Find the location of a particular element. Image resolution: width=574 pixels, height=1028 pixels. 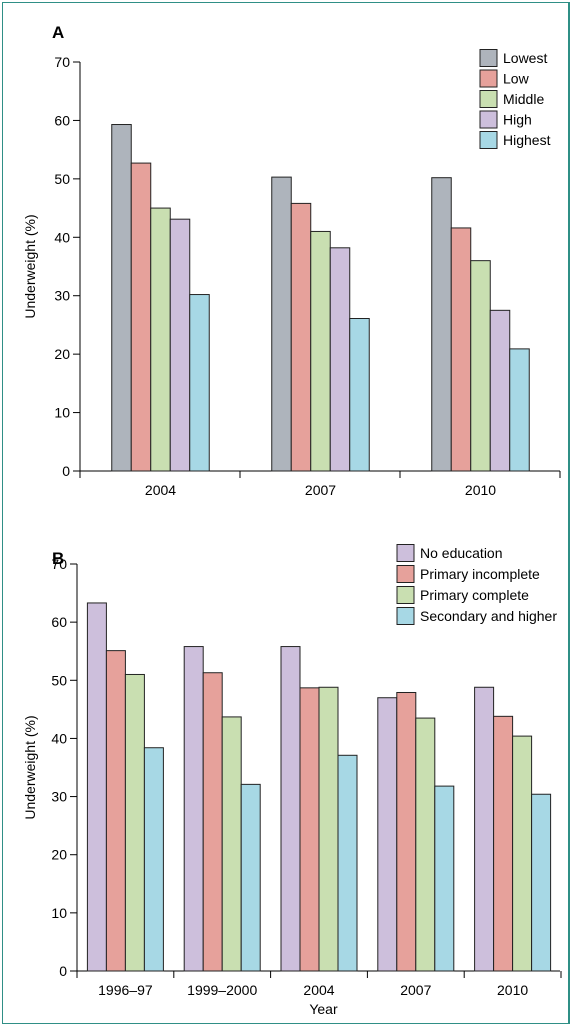

bar-primary-complete-2010 is located at coordinates (522, 853).